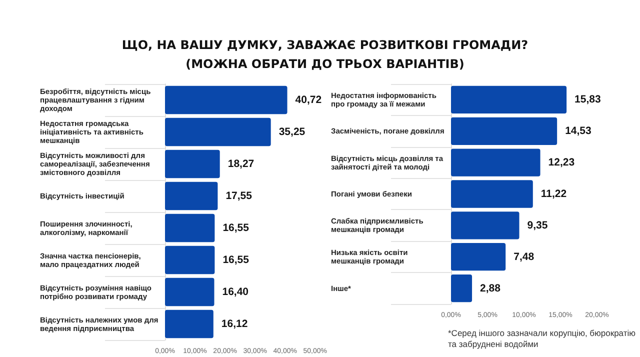 This screenshot has height=357, width=640. I want to click on data-label: 16,40, so click(235, 292).